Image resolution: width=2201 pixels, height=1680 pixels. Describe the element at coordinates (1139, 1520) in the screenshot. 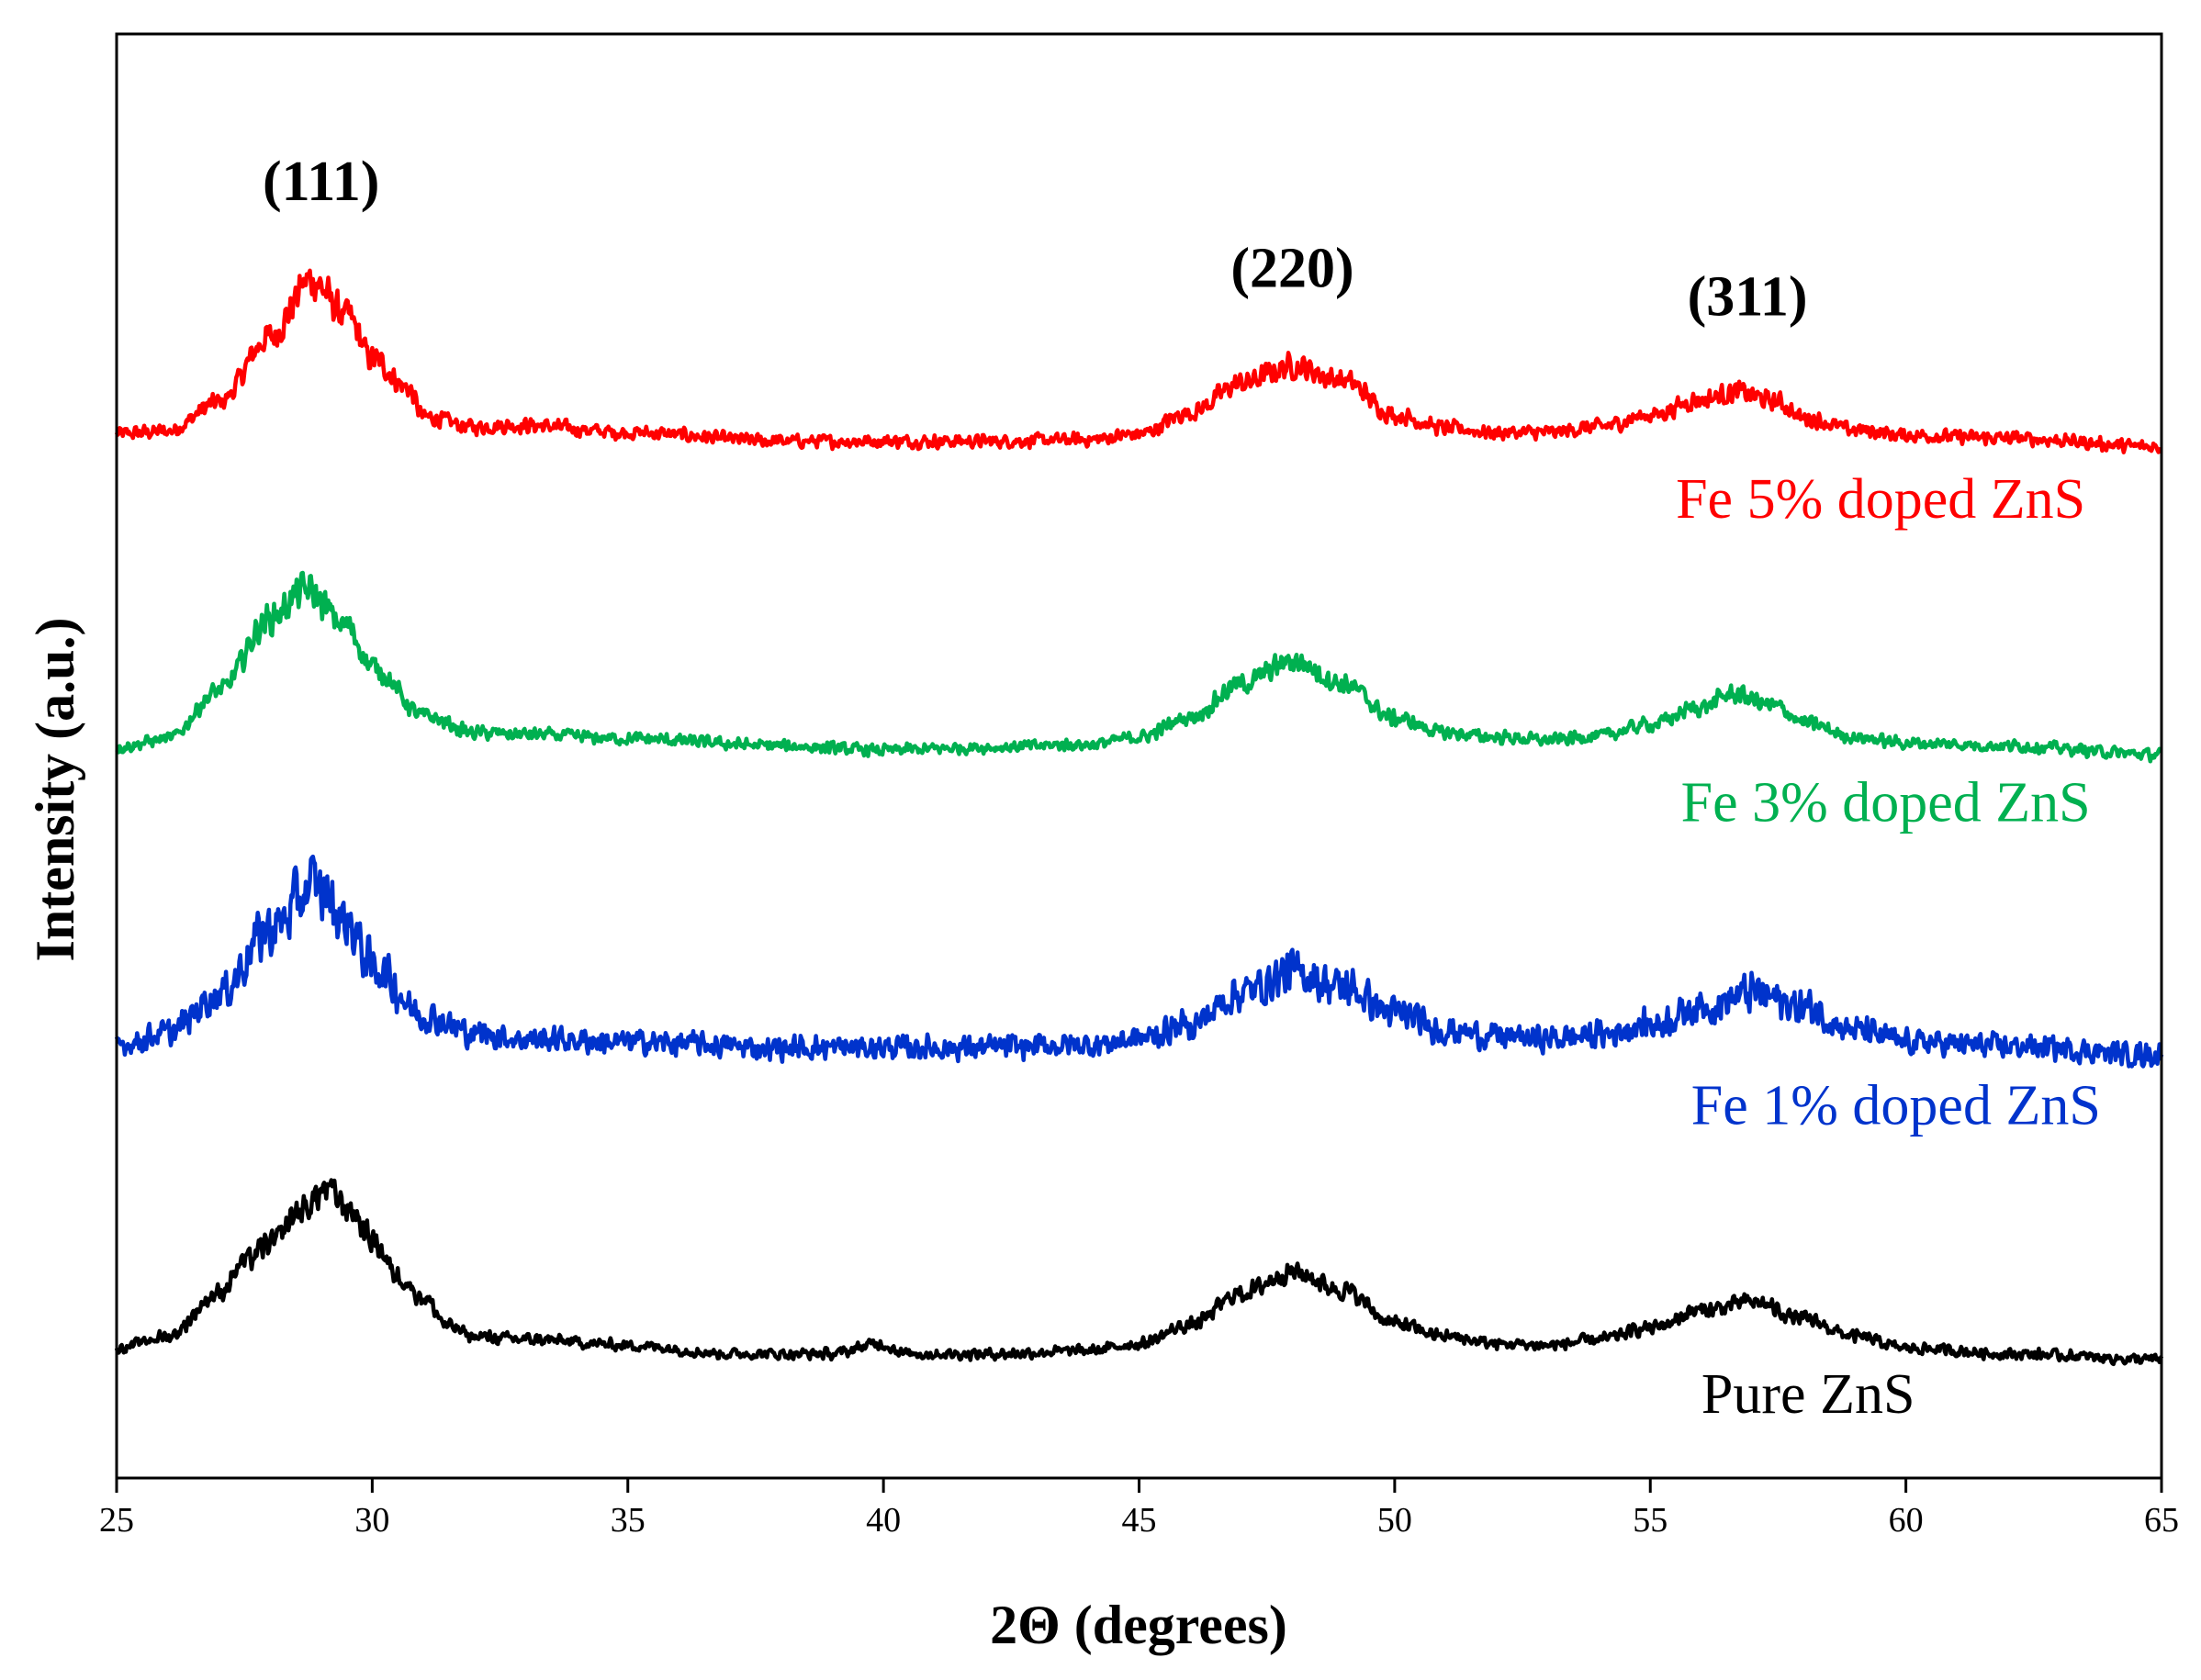

I see `x-tick-label: 45` at that location.